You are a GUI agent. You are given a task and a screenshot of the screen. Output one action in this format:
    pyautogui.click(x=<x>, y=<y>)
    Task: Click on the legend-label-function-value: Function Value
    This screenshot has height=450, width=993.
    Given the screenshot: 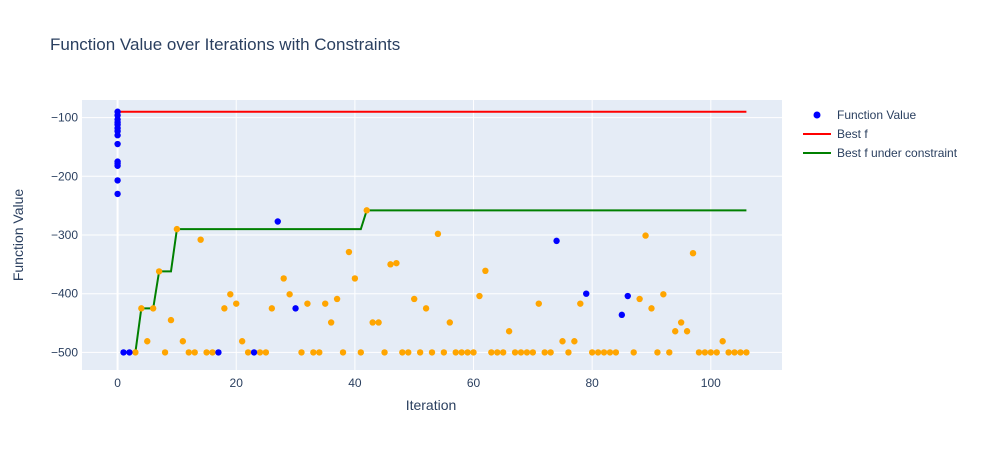 What is the action you would take?
    pyautogui.click(x=876, y=115)
    